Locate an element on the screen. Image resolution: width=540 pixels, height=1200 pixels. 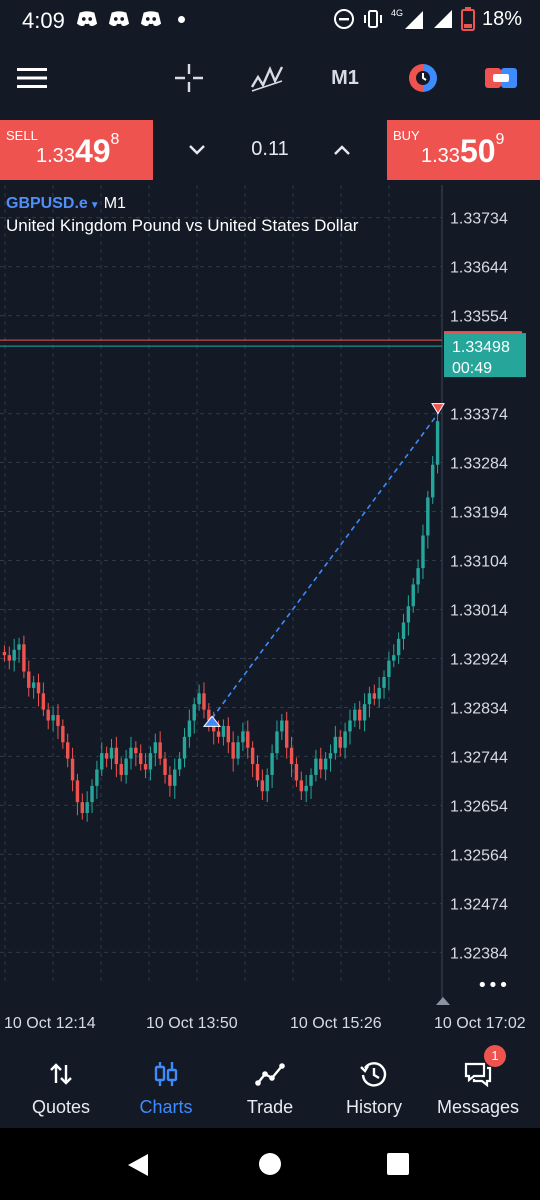
trade-bar: SELL 1.33498 0.11 BUY 1.33509 is located at coordinates (270, 150).